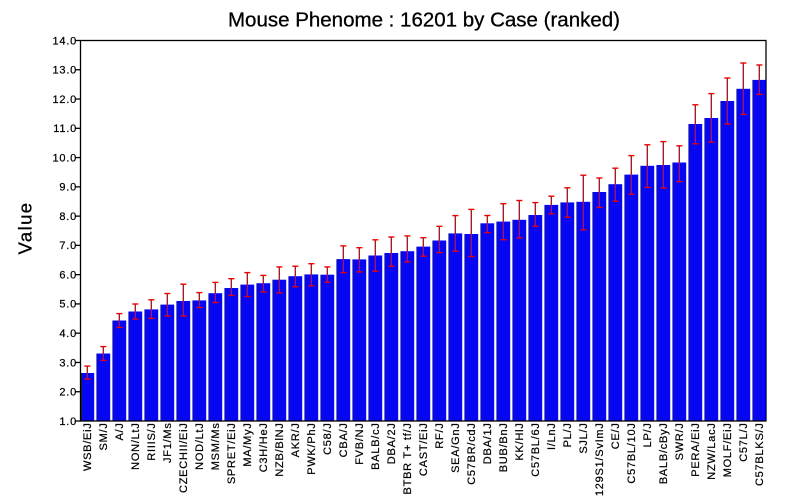 The width and height of the screenshot is (786, 500). Describe the element at coordinates (68, 275) in the screenshot. I see `svg-text: 6.0` at that location.